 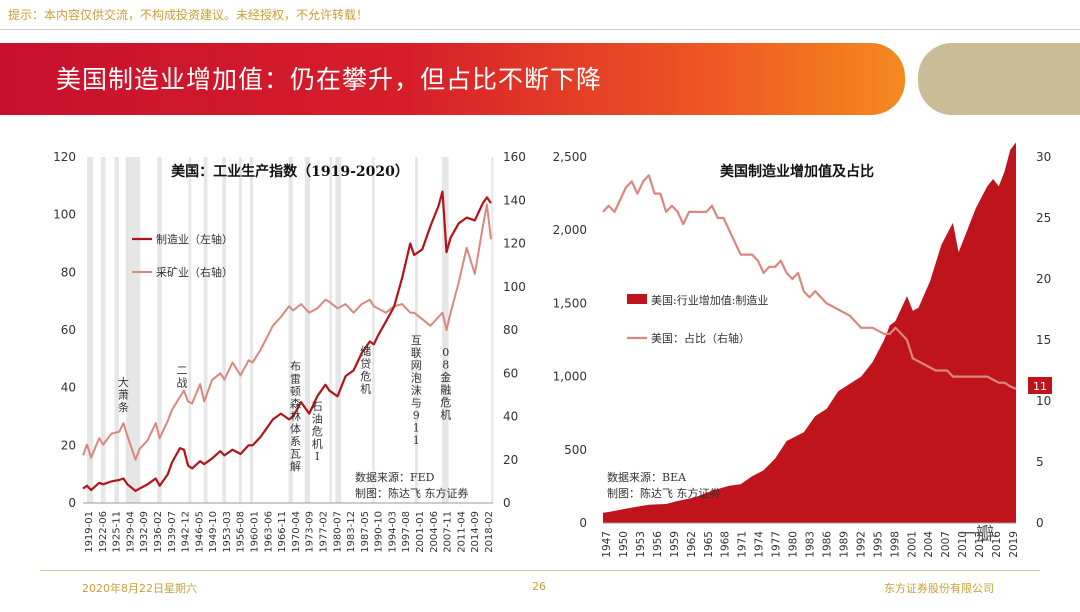 What do you see at coordinates (809, 282) in the screenshot?
I see `share-series-line` at bounding box center [809, 282].